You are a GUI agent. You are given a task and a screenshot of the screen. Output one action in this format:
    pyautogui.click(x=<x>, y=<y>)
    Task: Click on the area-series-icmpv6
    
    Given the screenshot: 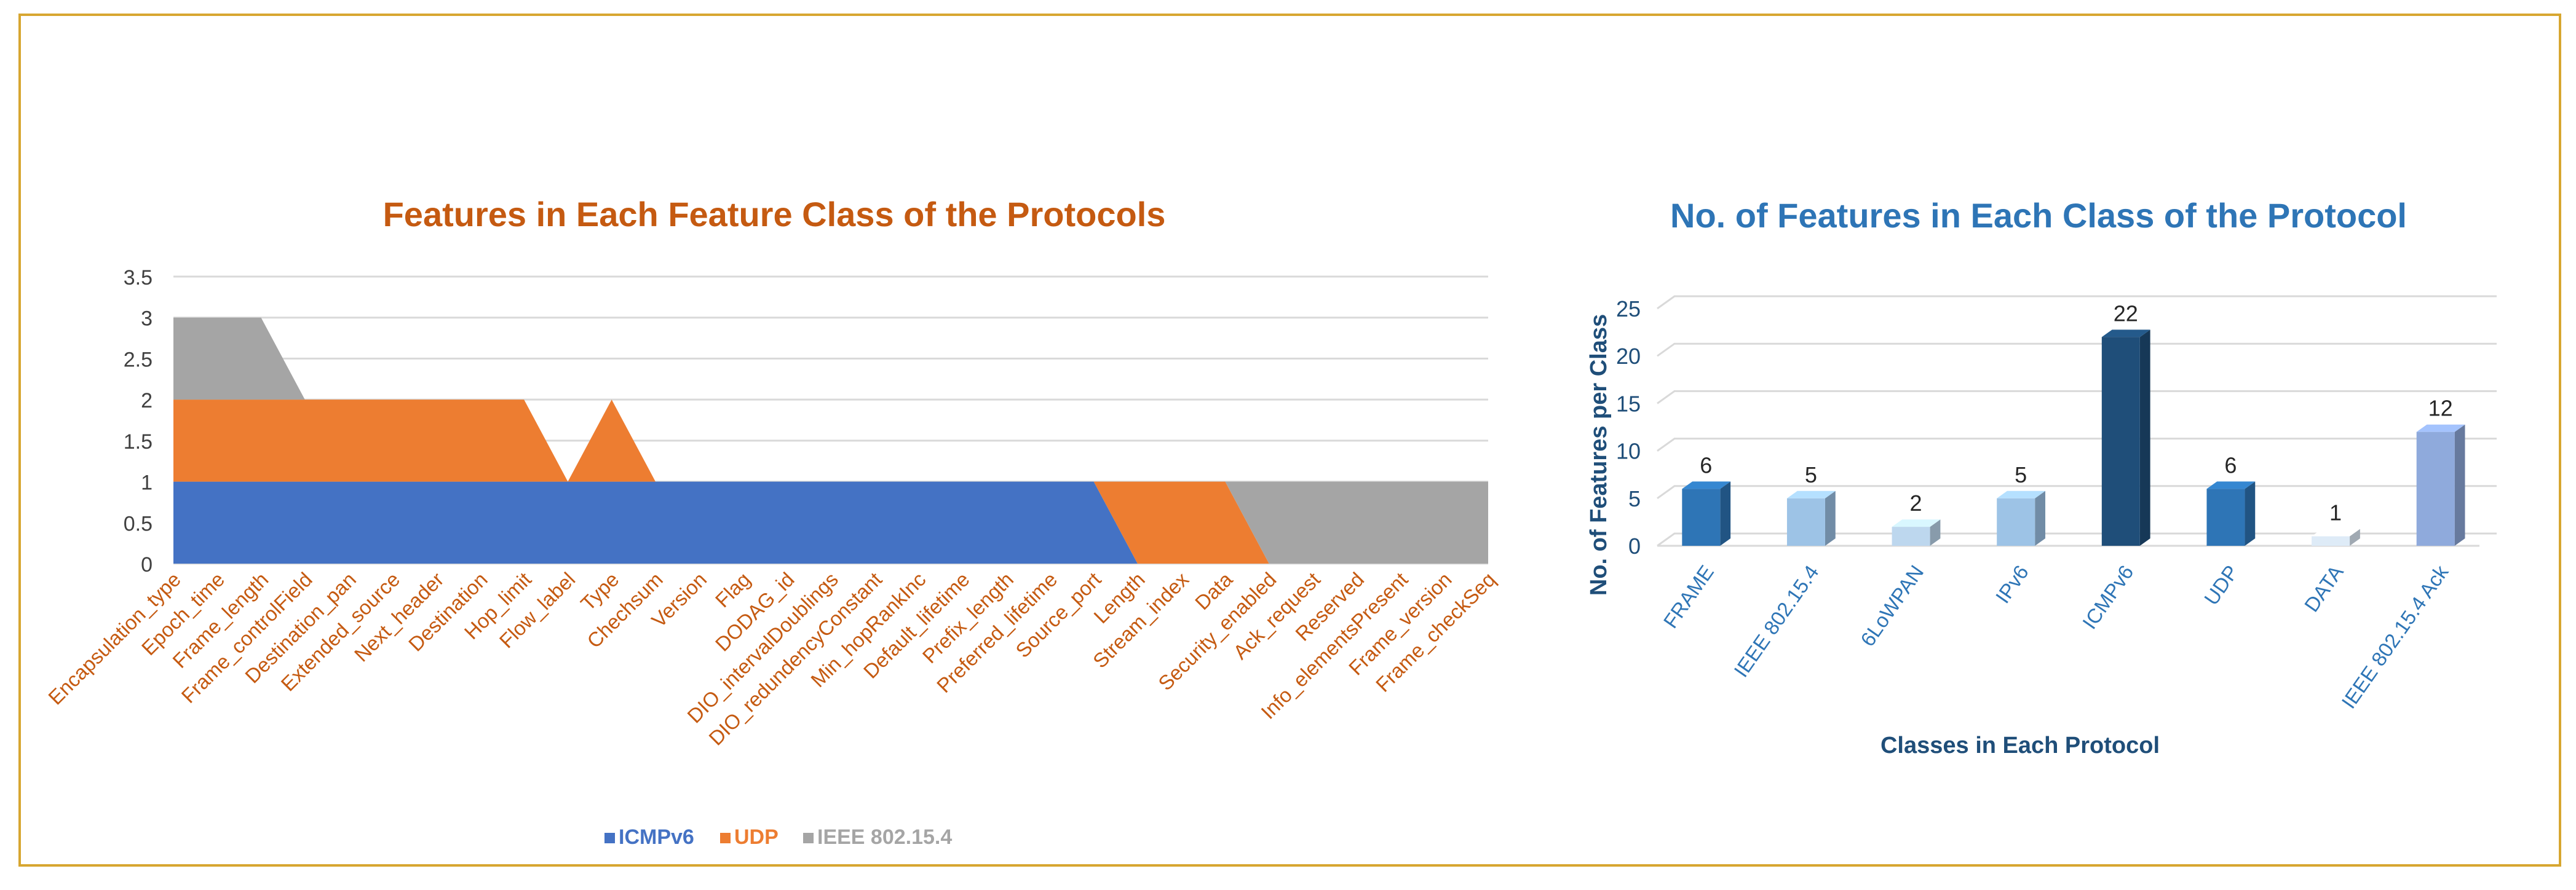 What is the action you would take?
    pyautogui.click(x=831, y=522)
    